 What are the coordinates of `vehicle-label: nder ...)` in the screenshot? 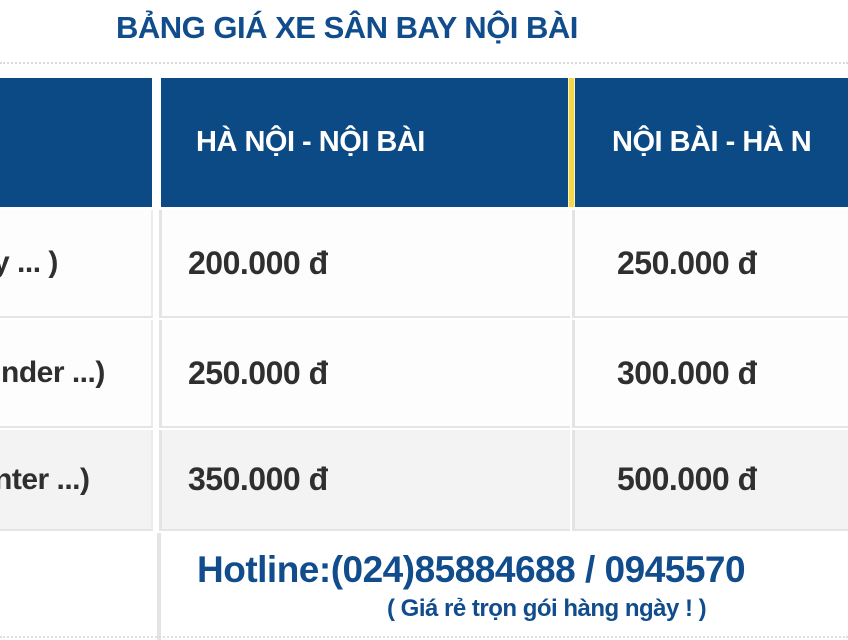 It's located at (53, 372).